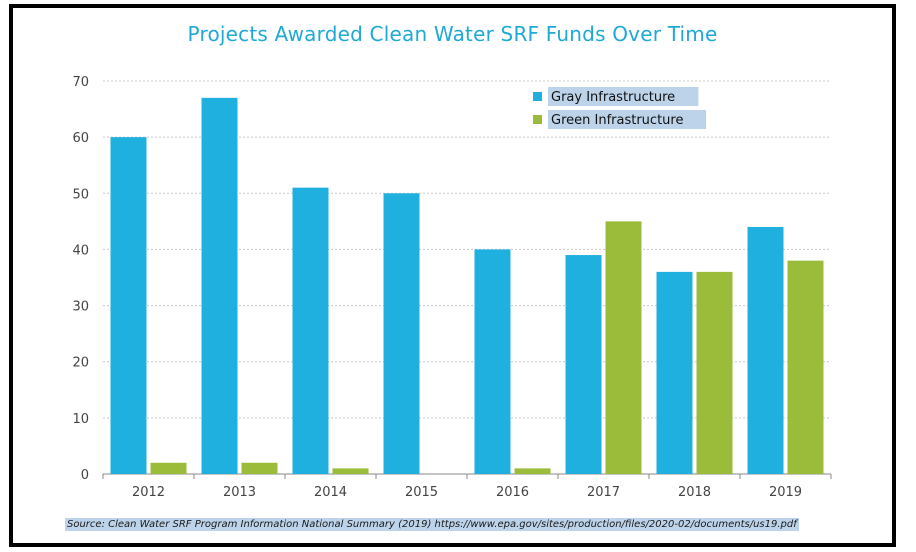  I want to click on x-tick-label: 2016, so click(512, 492).